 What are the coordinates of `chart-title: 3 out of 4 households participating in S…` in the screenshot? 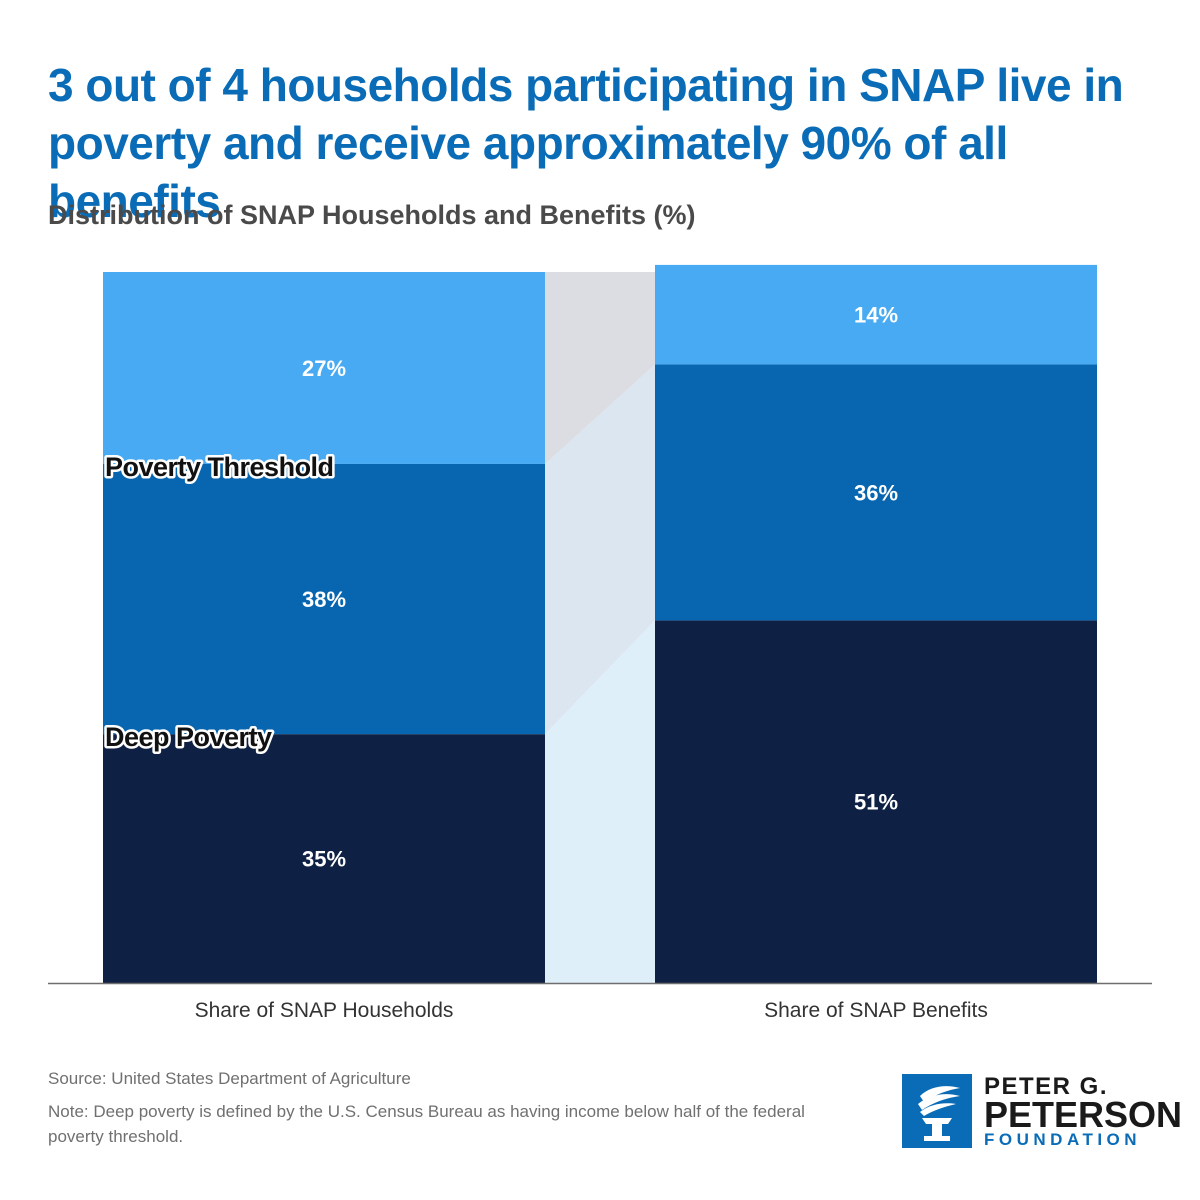 It's located at (586, 143).